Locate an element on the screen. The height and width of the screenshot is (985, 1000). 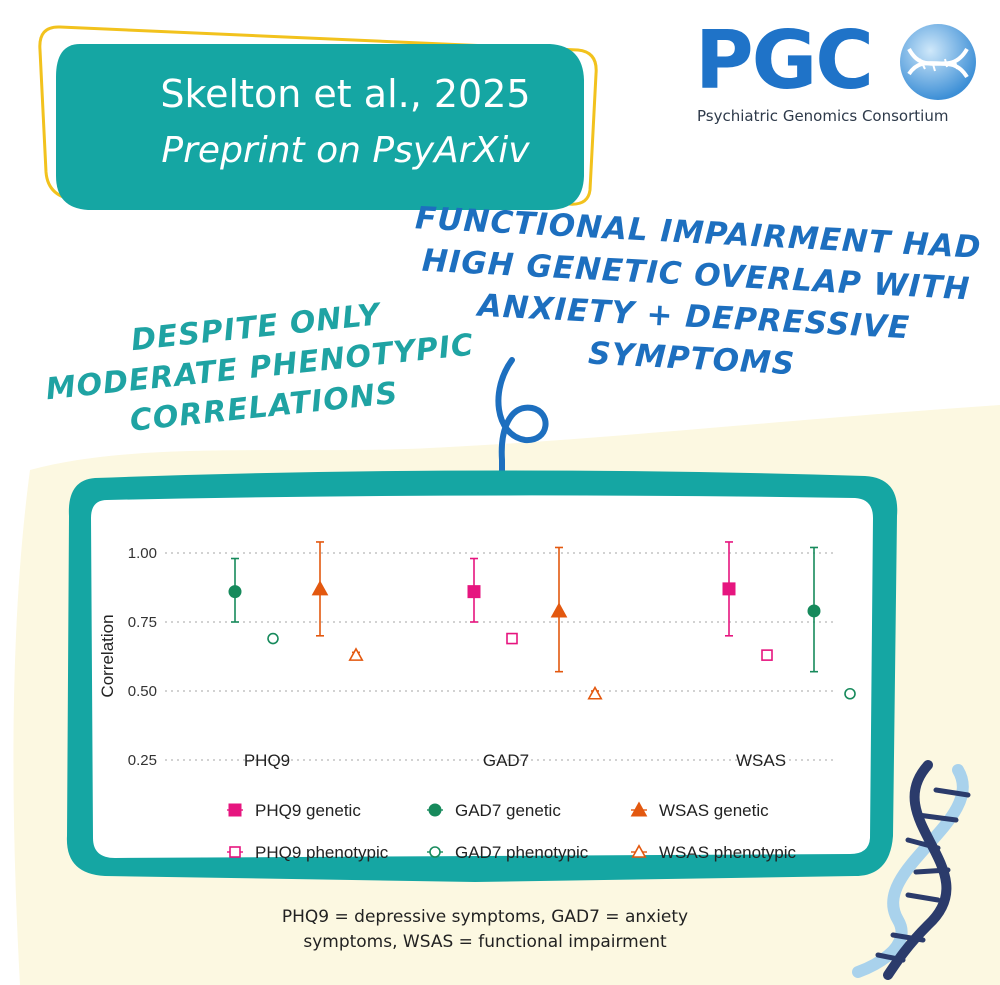
citation-text: Skelton et al., 2025 is located at coordinates (345, 94).